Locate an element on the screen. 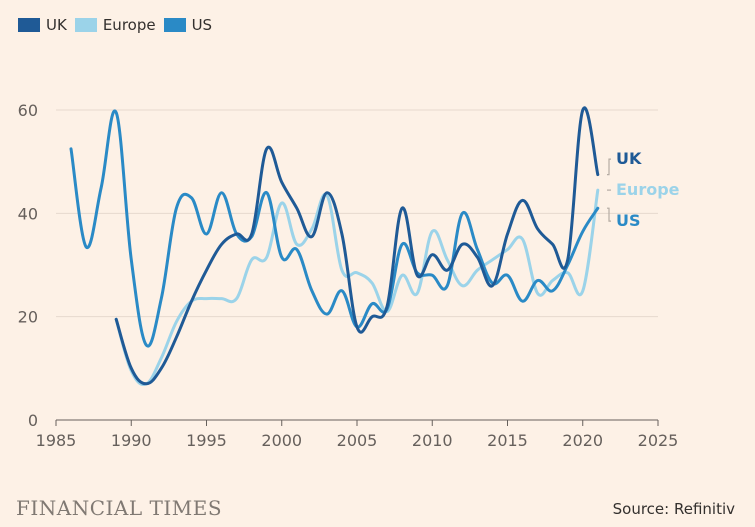 Image resolution: width=755 pixels, height=527 pixels. x-tick-label-1985: 1985 is located at coordinates (56, 440).